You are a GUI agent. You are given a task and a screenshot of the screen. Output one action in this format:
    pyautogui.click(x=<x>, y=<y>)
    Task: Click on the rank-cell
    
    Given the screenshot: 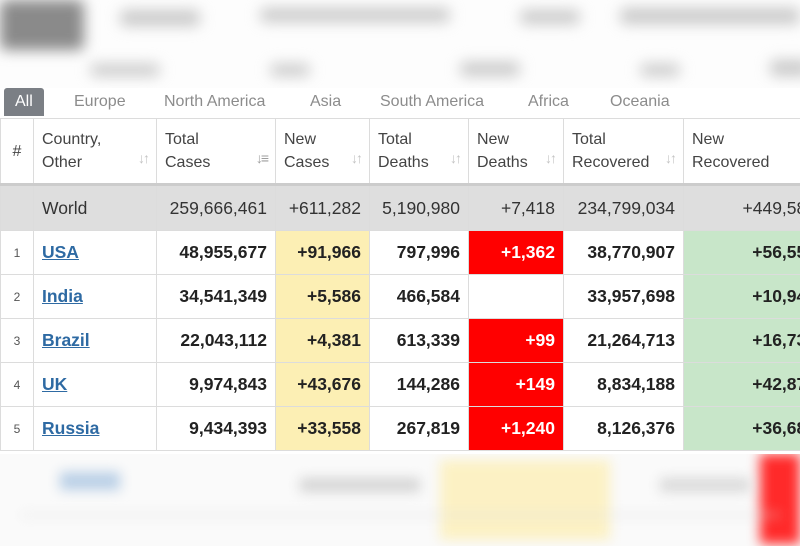 What is the action you would take?
    pyautogui.click(x=17, y=207)
    